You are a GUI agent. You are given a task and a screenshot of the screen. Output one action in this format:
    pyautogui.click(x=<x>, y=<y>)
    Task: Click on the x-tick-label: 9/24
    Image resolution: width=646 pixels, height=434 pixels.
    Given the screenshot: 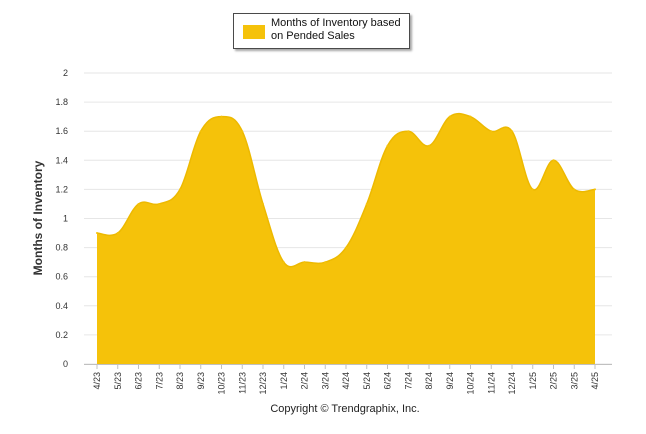 What is the action you would take?
    pyautogui.click(x=450, y=381)
    